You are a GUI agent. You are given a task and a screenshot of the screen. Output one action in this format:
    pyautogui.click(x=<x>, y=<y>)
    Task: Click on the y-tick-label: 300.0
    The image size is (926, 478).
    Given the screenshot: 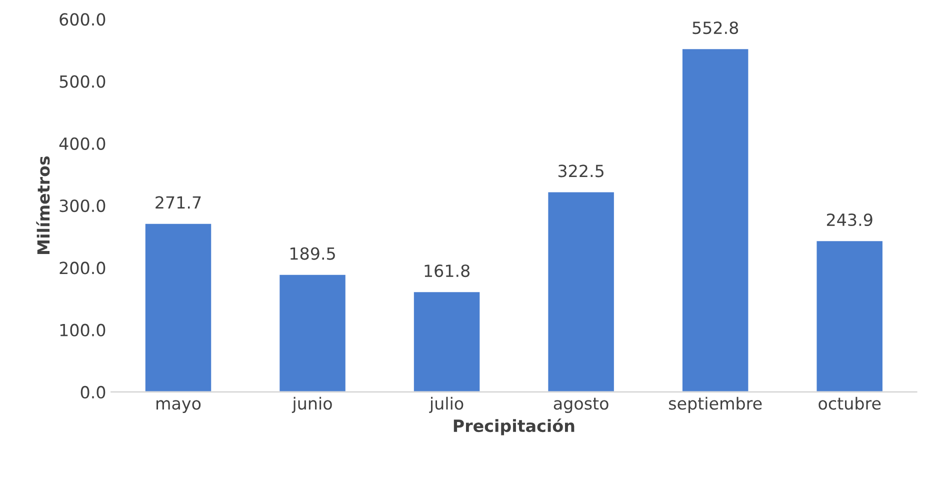 What is the action you would take?
    pyautogui.click(x=83, y=206)
    